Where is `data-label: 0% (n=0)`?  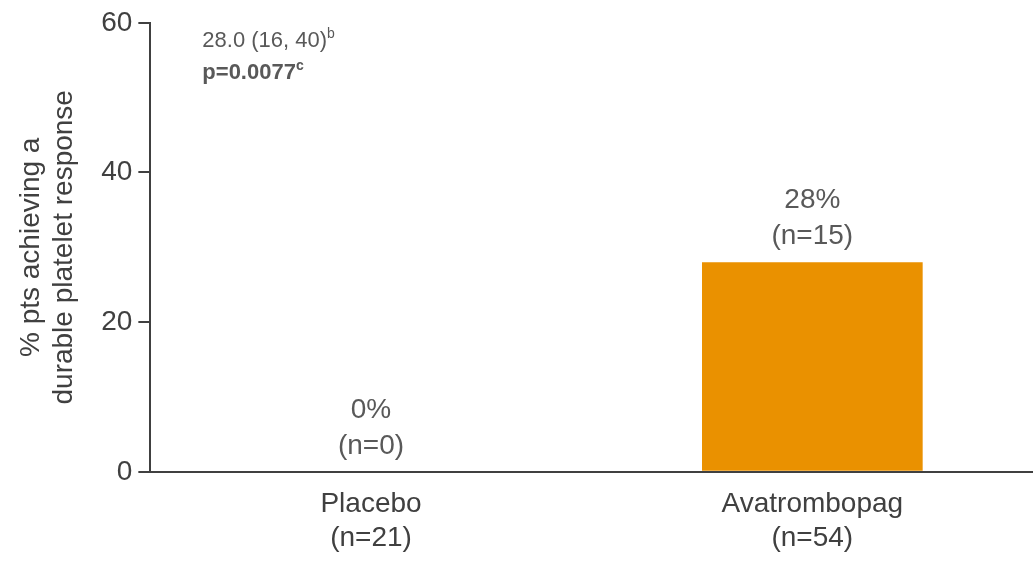
data-label: 0% (n=0) is located at coordinates (371, 426).